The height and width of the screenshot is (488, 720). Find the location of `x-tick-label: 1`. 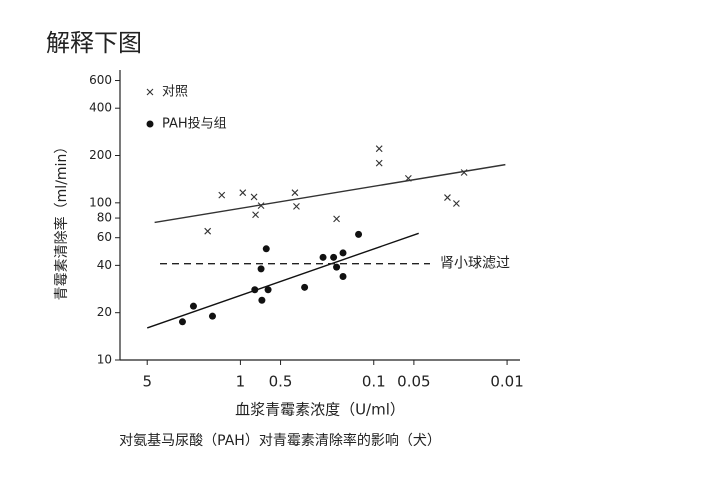

x-tick-label: 1 is located at coordinates (241, 382).